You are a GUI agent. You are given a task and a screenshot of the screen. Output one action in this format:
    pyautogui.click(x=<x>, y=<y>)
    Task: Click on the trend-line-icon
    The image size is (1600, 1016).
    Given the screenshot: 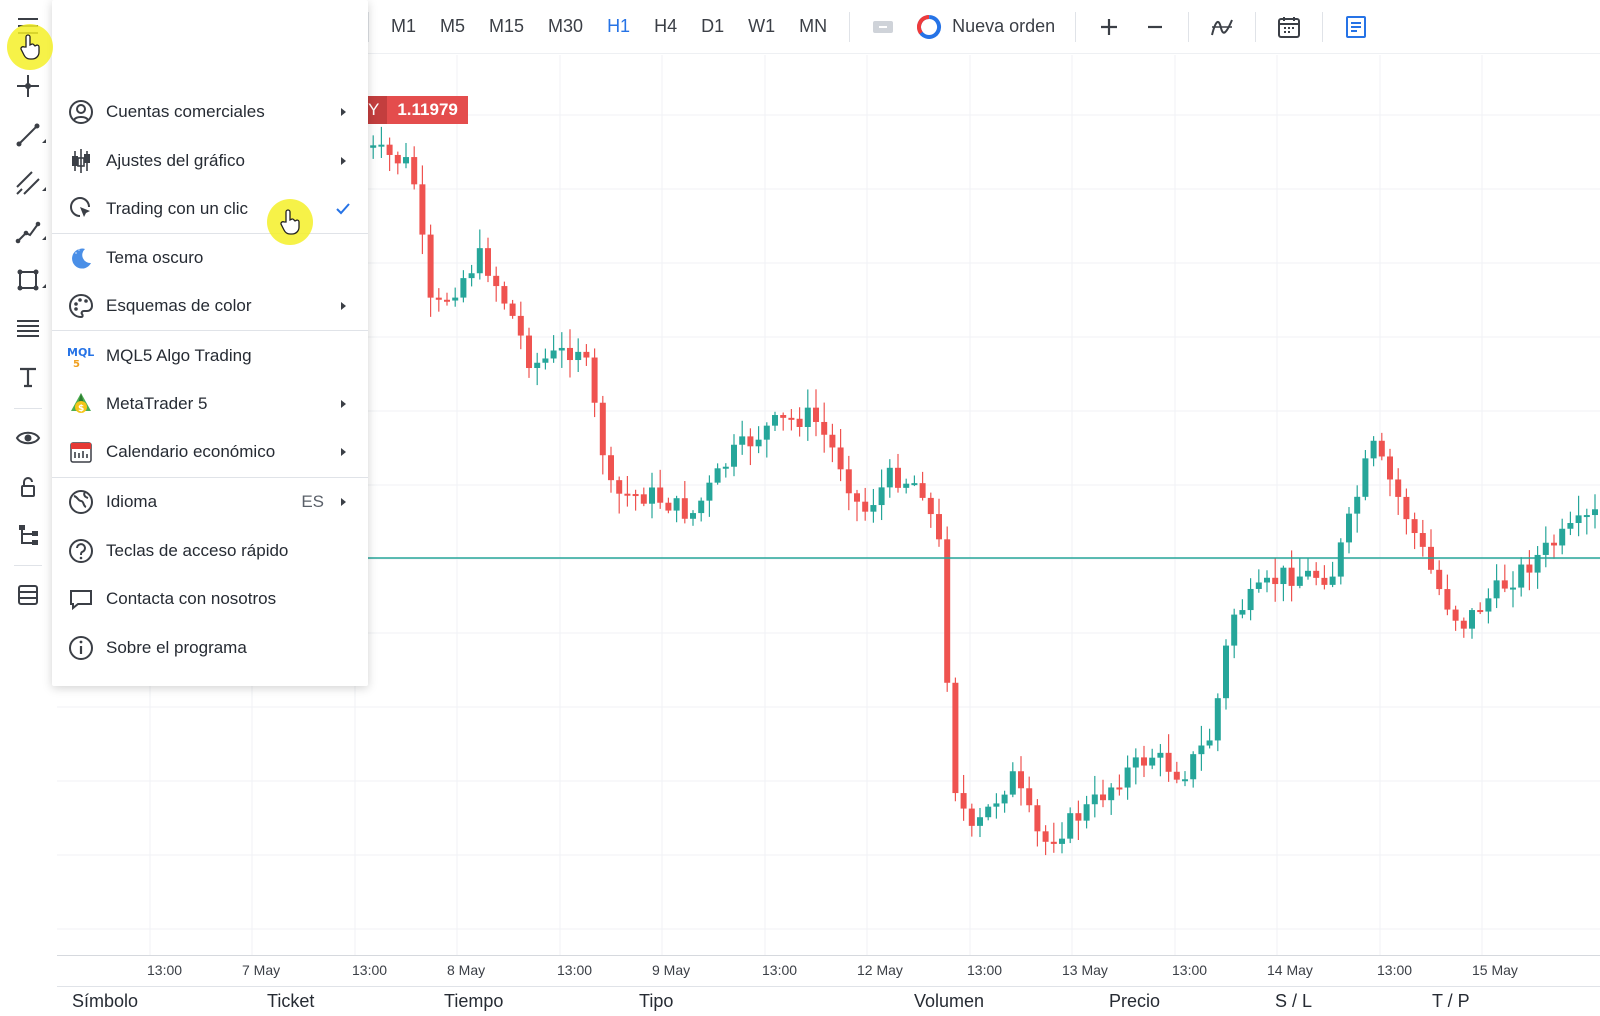 What is the action you would take?
    pyautogui.click(x=28, y=135)
    